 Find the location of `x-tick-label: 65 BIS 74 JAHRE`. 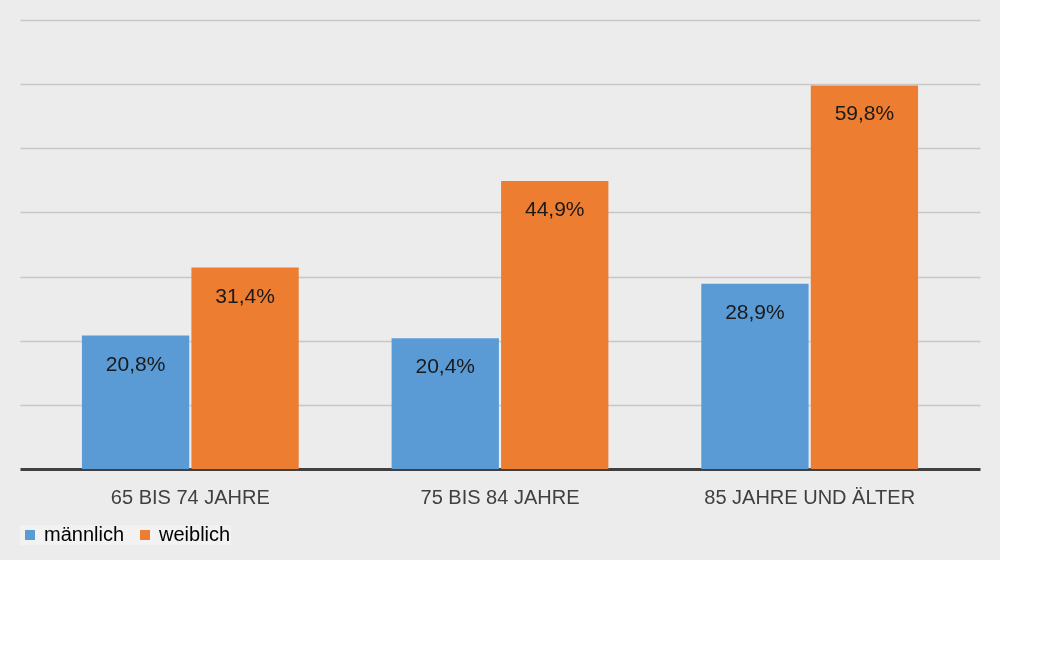

x-tick-label: 65 BIS 74 JAHRE is located at coordinates (190, 496).